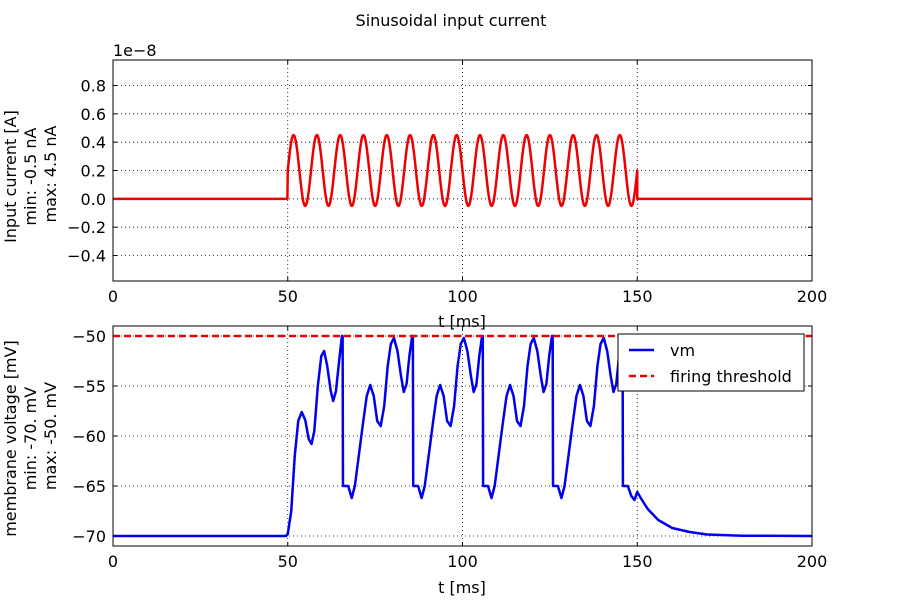 This screenshot has width=902, height=612. I want to click on input-current-series, so click(462, 170).